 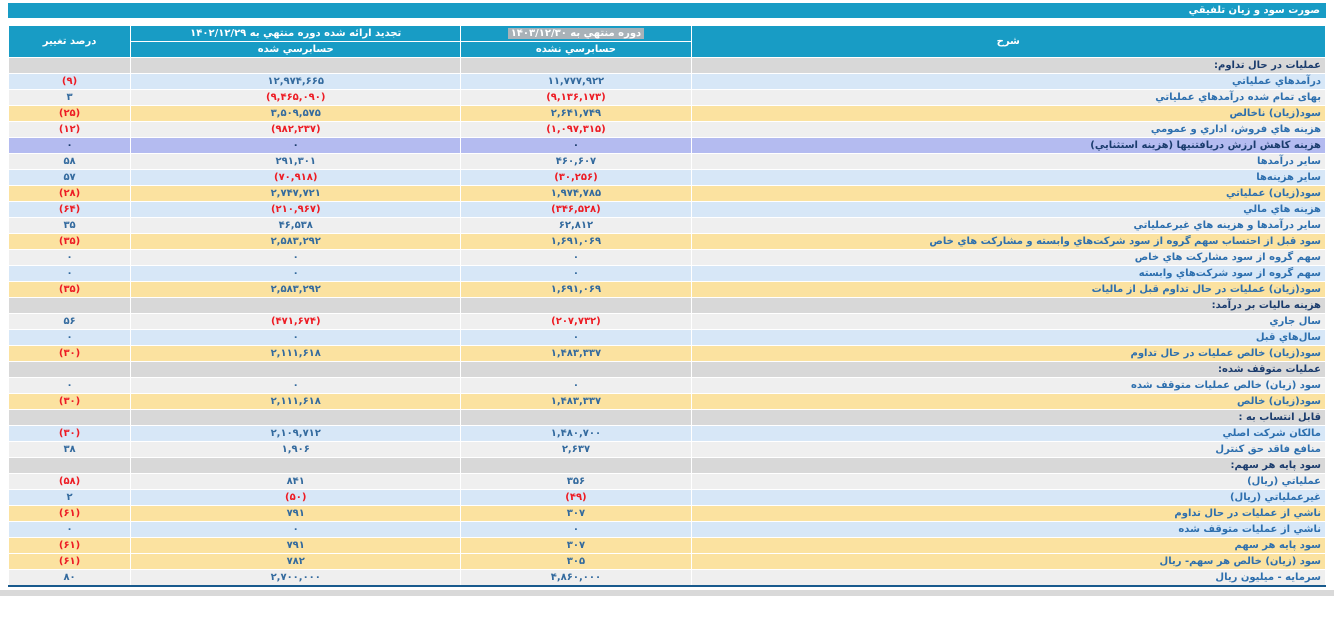 I want to click on value-percent-change: ۳, so click(x=69, y=97).